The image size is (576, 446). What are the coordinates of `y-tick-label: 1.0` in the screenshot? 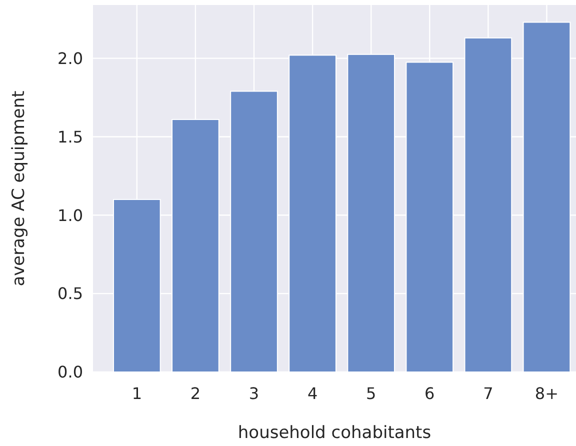 It's located at (70, 215).